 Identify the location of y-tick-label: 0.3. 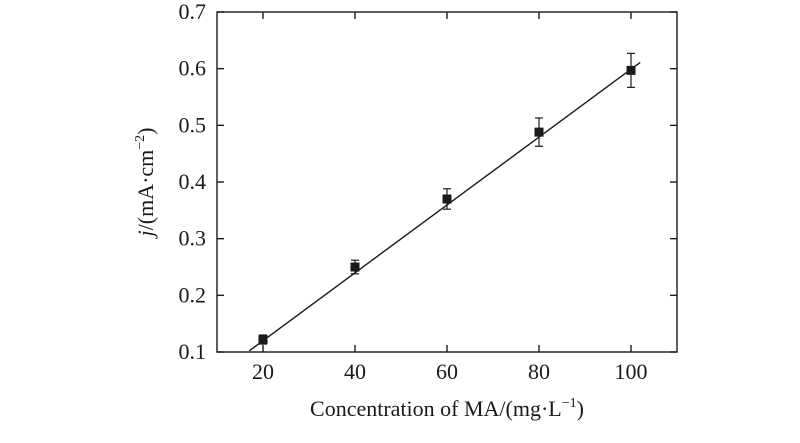
(193, 238).